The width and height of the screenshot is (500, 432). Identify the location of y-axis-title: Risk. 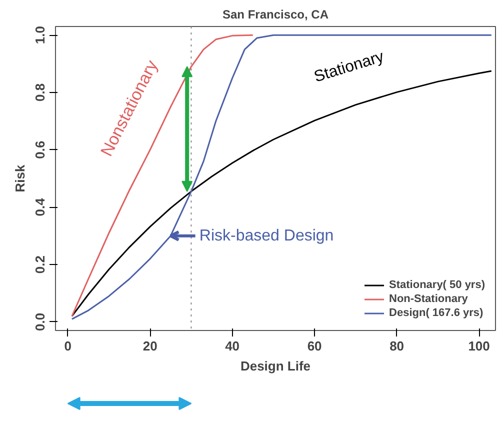
(20, 178).